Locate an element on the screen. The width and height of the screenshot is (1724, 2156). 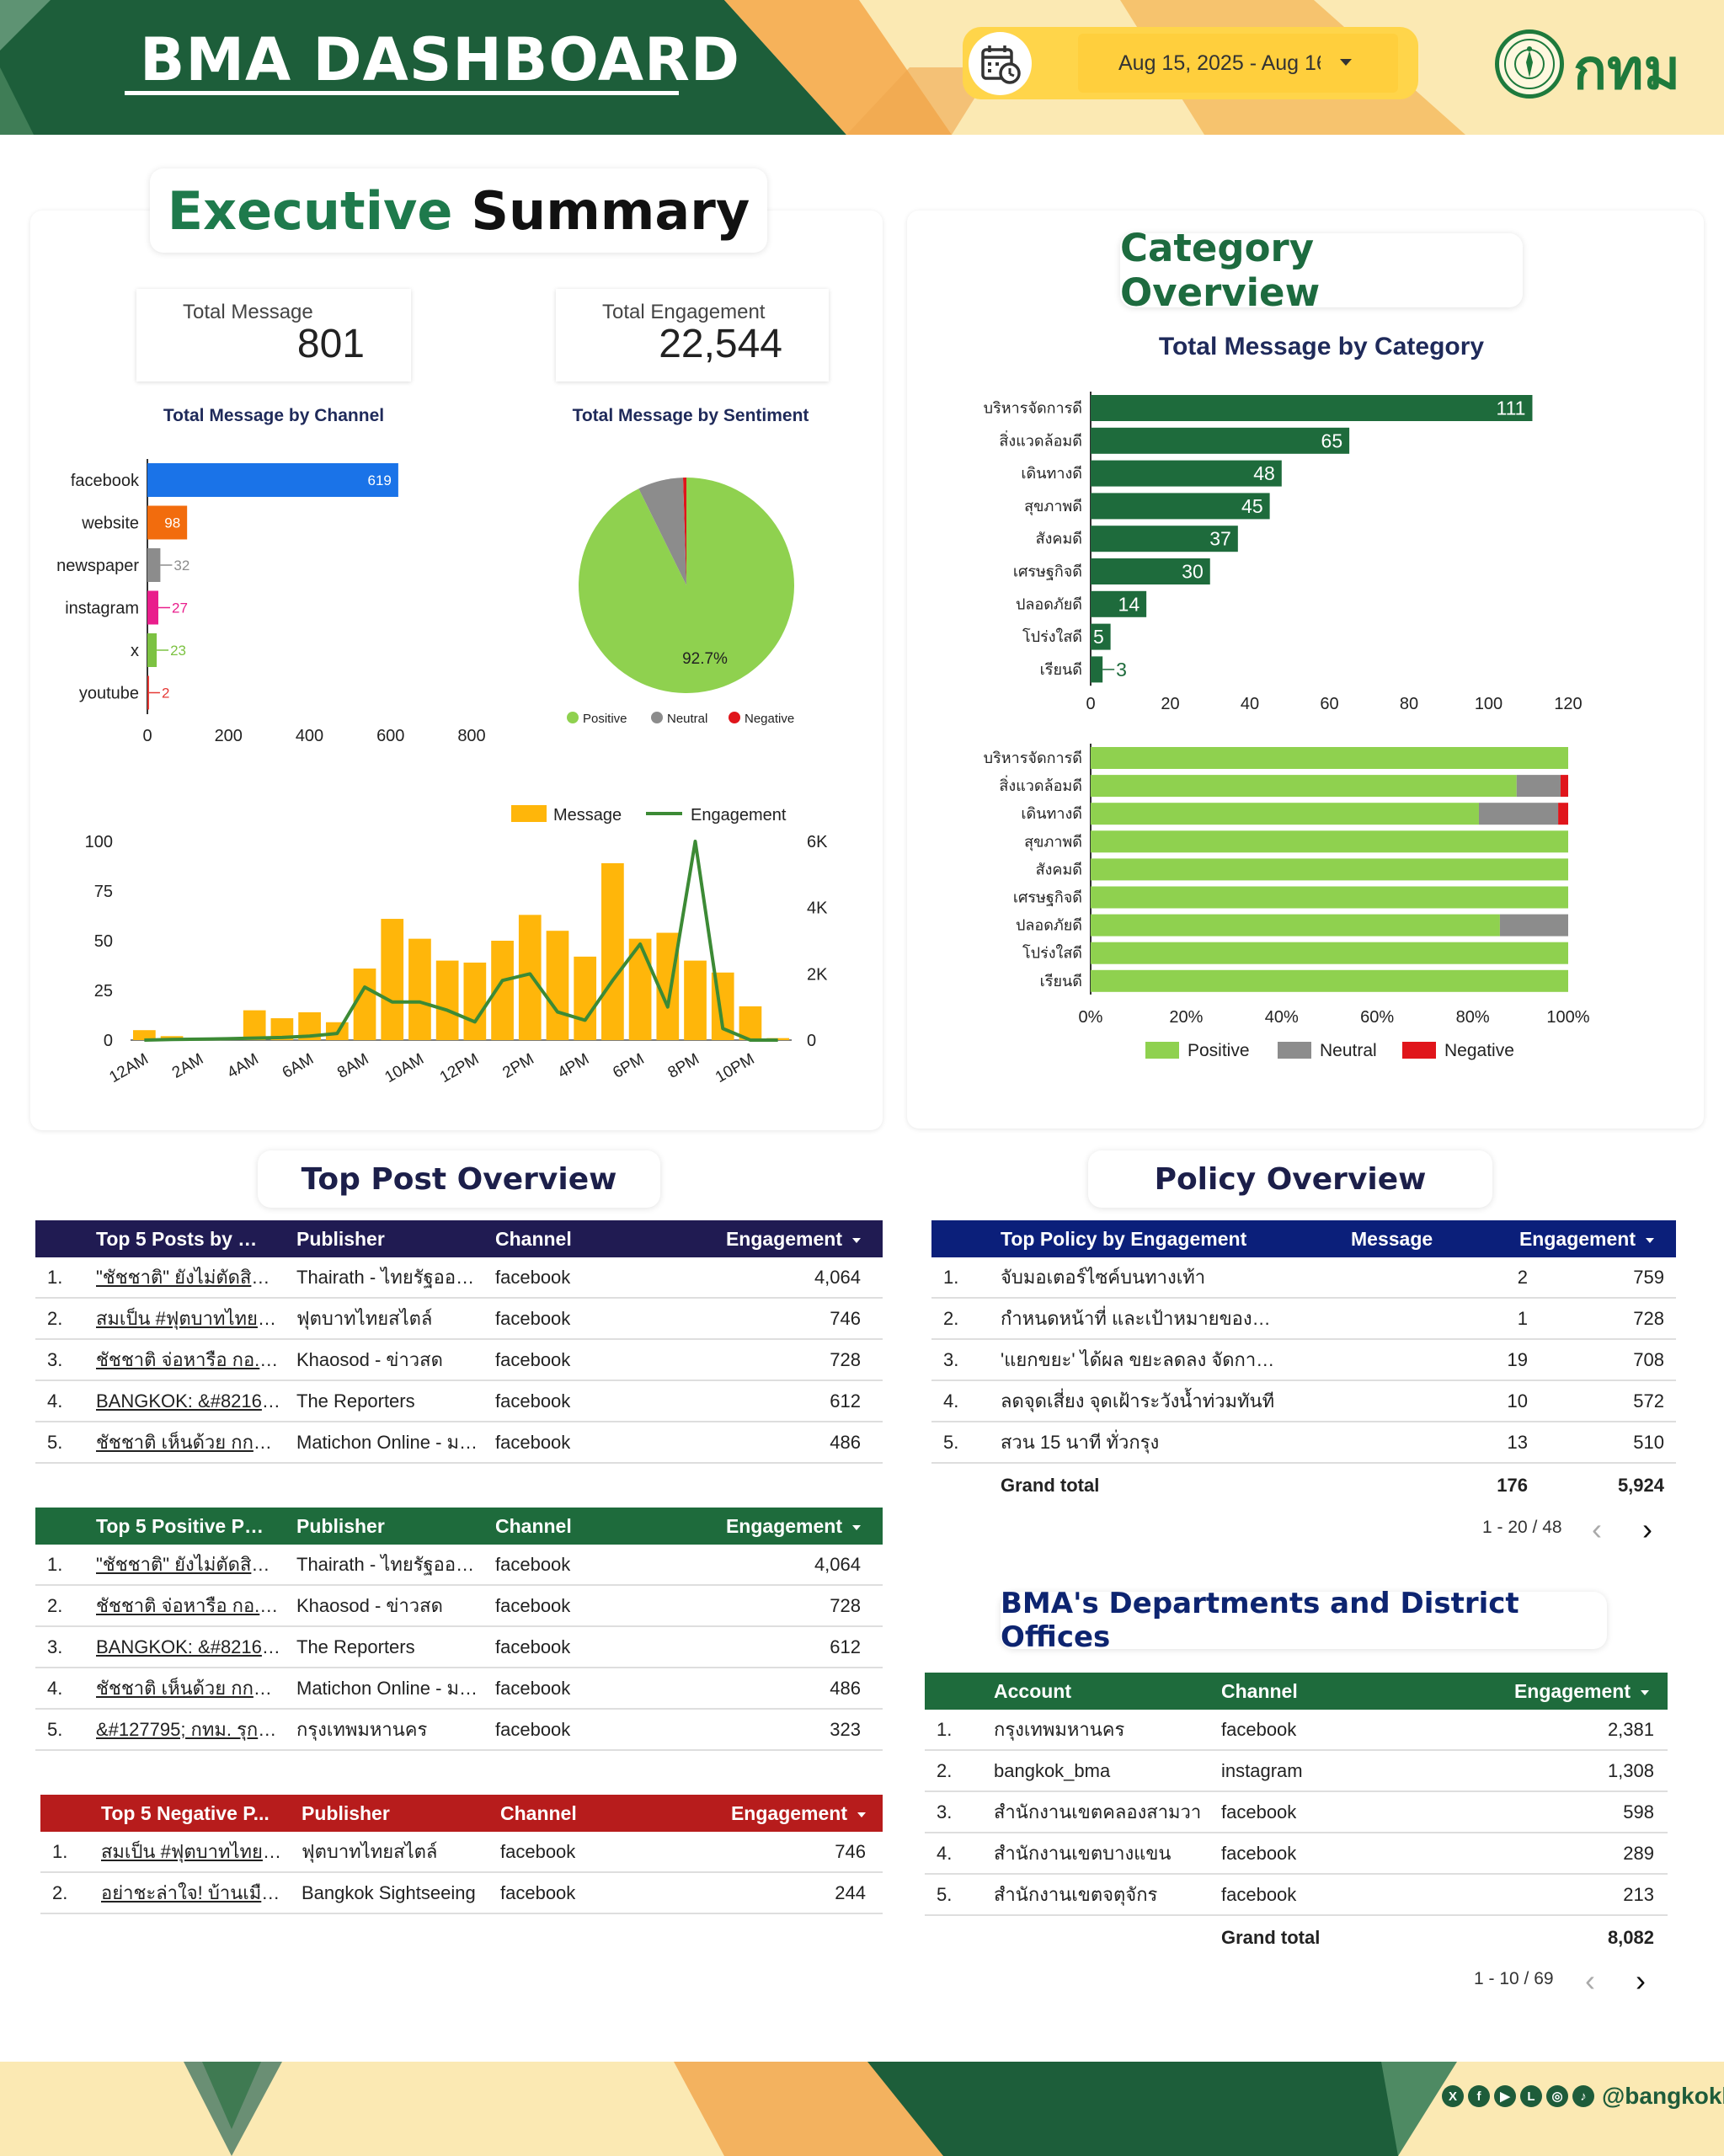
tick-label: 0 is located at coordinates (1090, 704).